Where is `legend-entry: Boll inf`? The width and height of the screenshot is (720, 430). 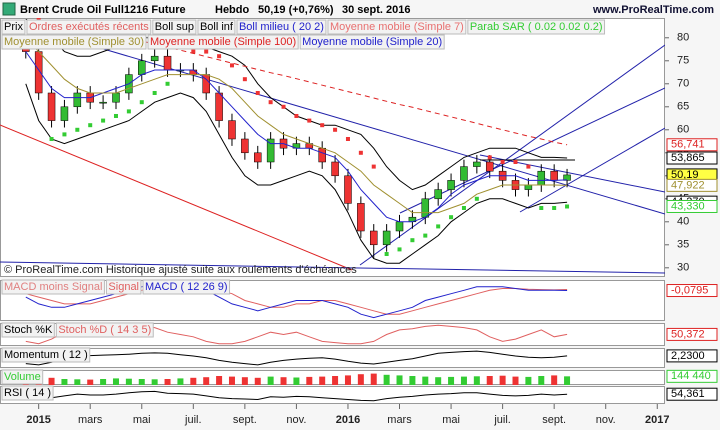
legend-entry: Boll inf is located at coordinates (217, 27).